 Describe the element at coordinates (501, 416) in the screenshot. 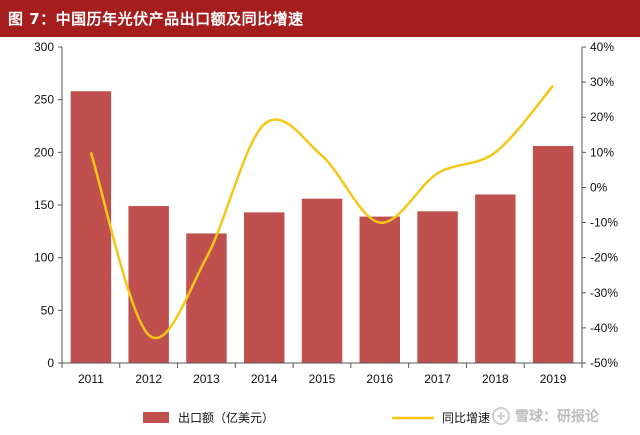

I see `snowball-logo-icon` at that location.